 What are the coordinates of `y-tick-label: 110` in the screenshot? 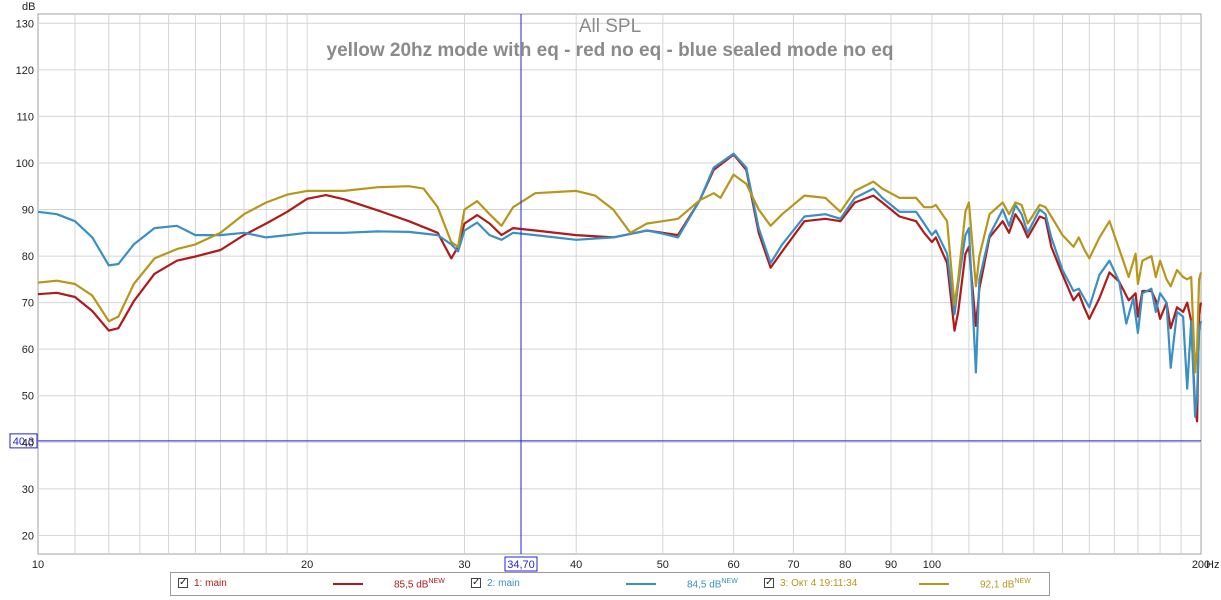 It's located at (25, 117).